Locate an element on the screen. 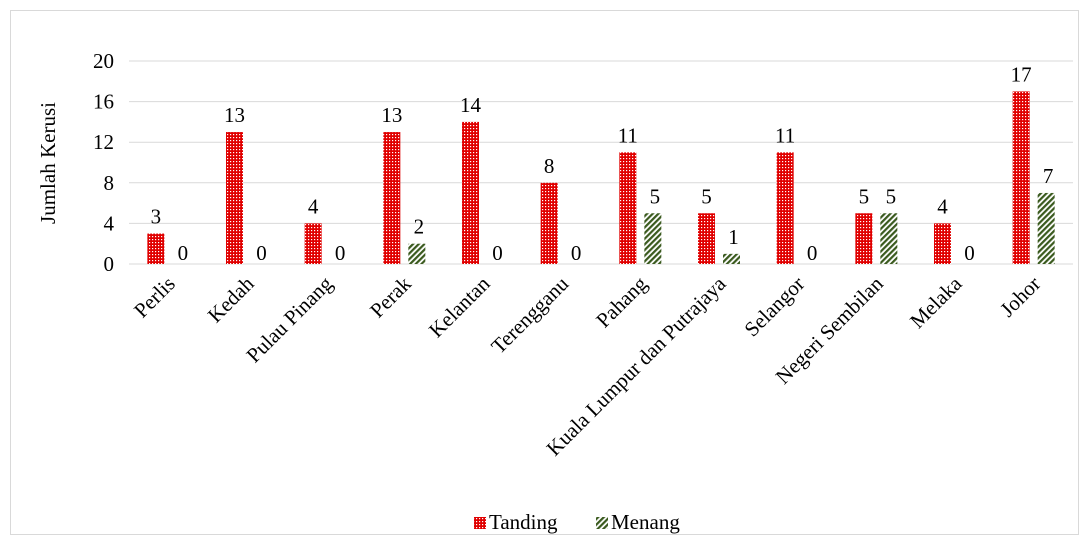 This screenshot has width=1091, height=541. x-tick-label: Perlis is located at coordinates (154, 297).